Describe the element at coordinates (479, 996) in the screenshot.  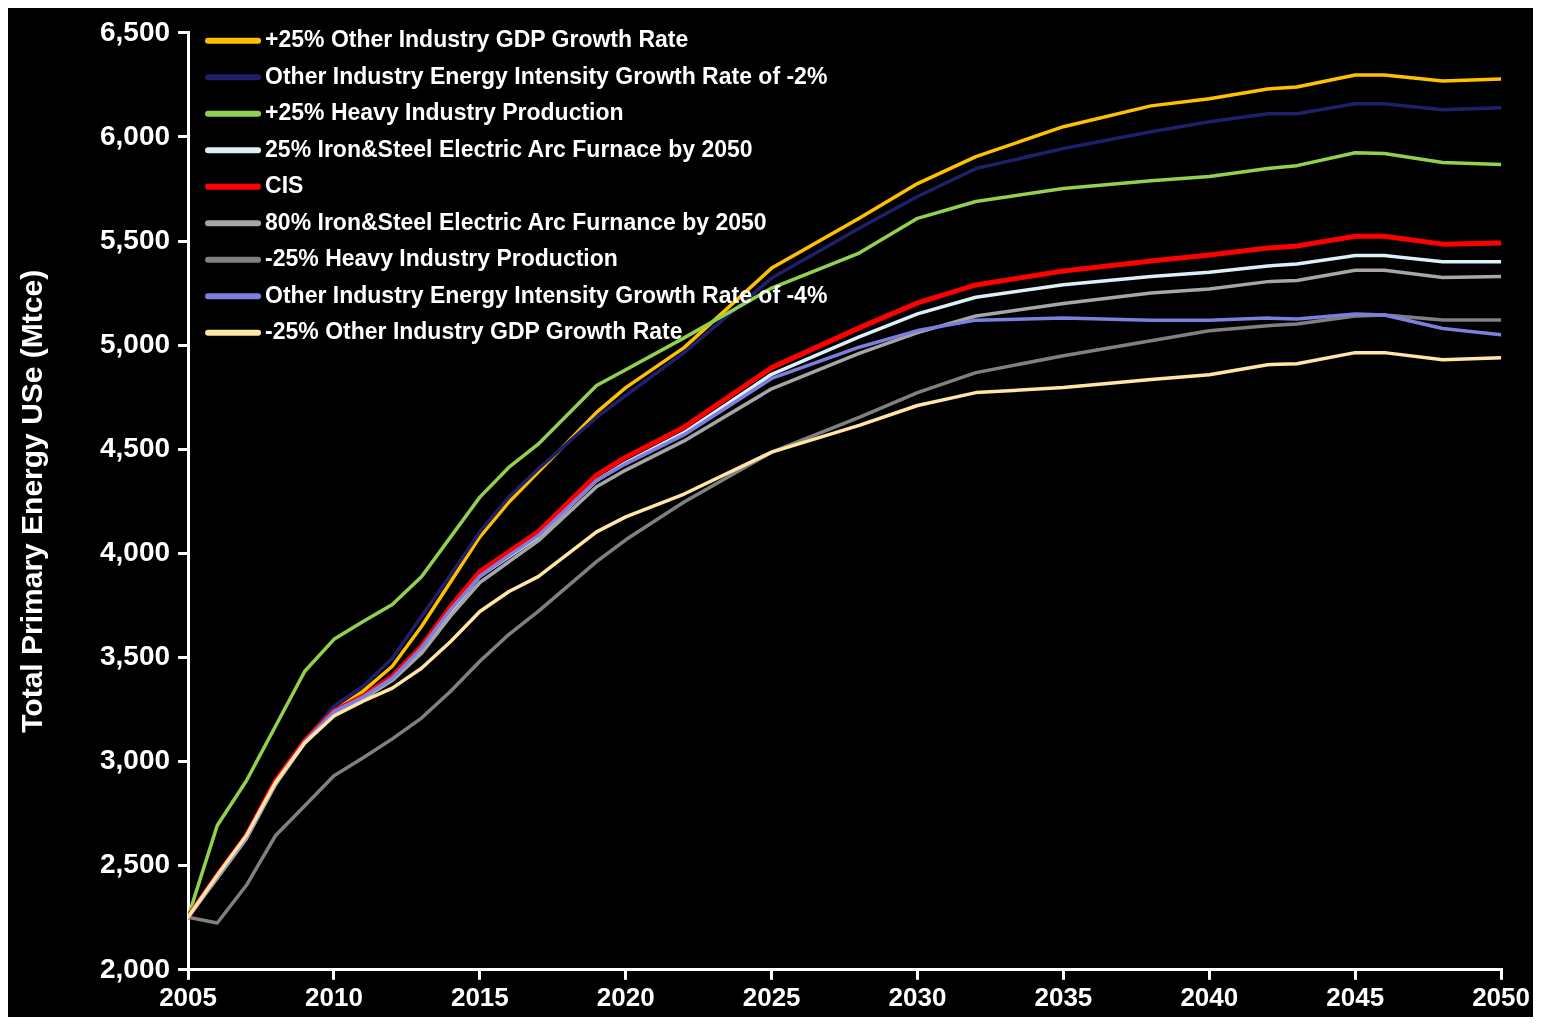
I see `x-tick-label: 2015` at that location.